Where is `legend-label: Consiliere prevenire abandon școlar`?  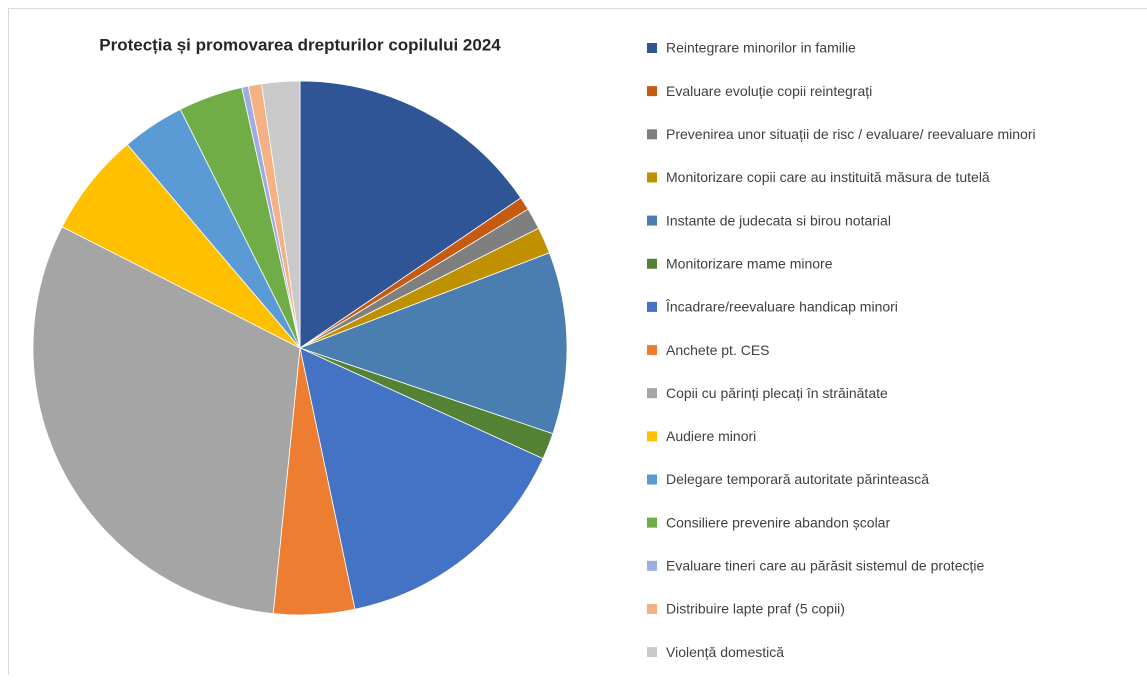 legend-label: Consiliere prevenire abandon școlar is located at coordinates (778, 522).